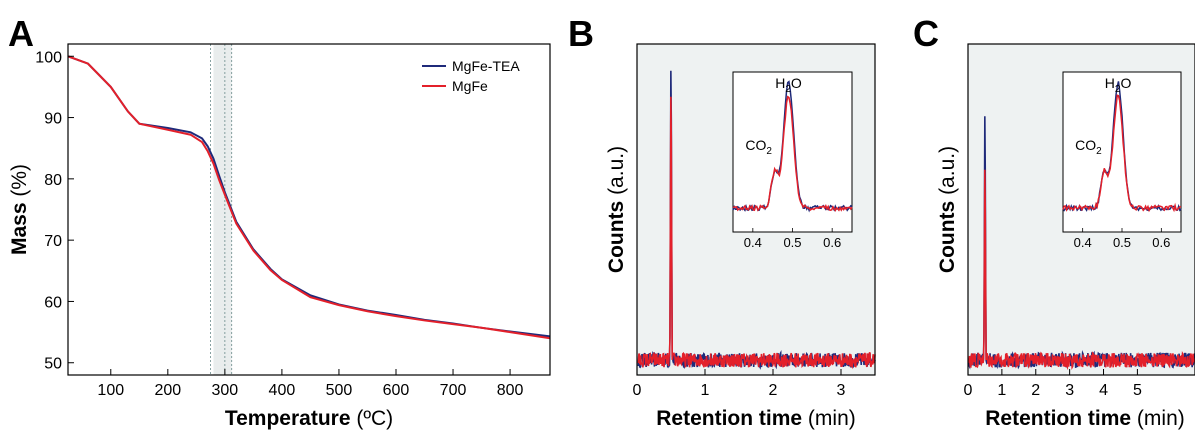  Describe the element at coordinates (19, 183) in the screenshot. I see `y-axis-label-unit: (%)` at that location.